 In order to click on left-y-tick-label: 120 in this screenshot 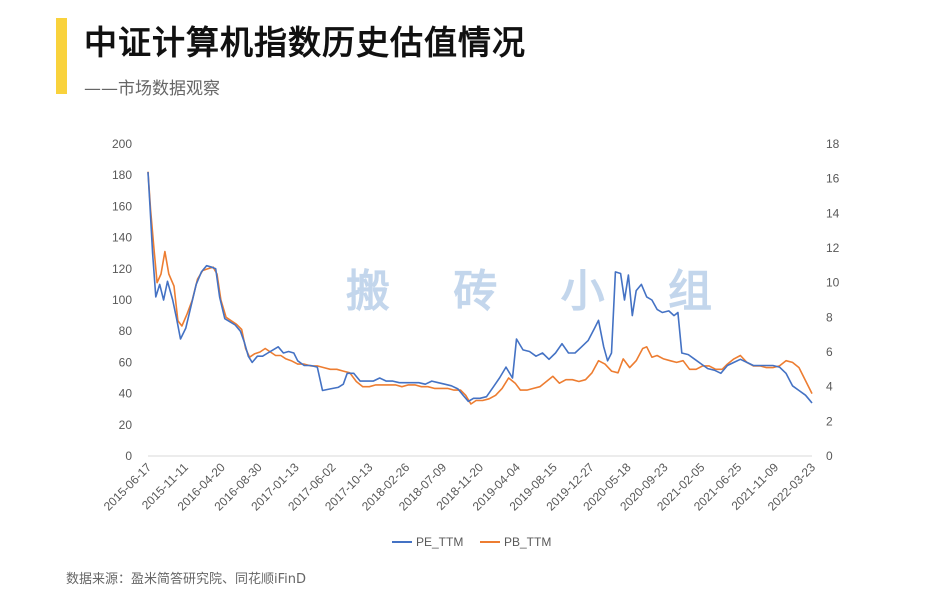, I will do `click(122, 269)`.